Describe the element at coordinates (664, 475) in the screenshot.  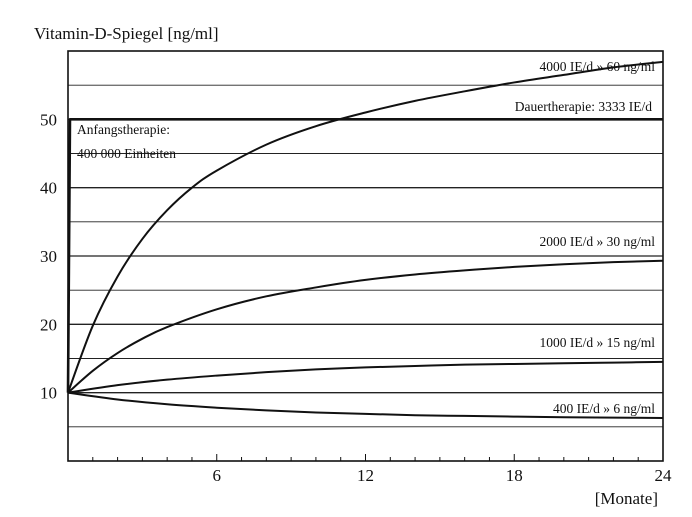
I see `x-tick-label: 24` at that location.